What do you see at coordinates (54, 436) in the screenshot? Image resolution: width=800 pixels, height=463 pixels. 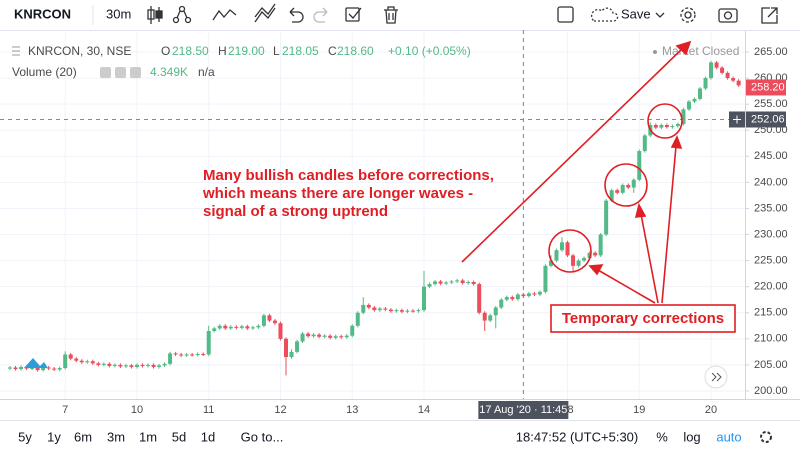 I see `range-button: 1y` at bounding box center [54, 436].